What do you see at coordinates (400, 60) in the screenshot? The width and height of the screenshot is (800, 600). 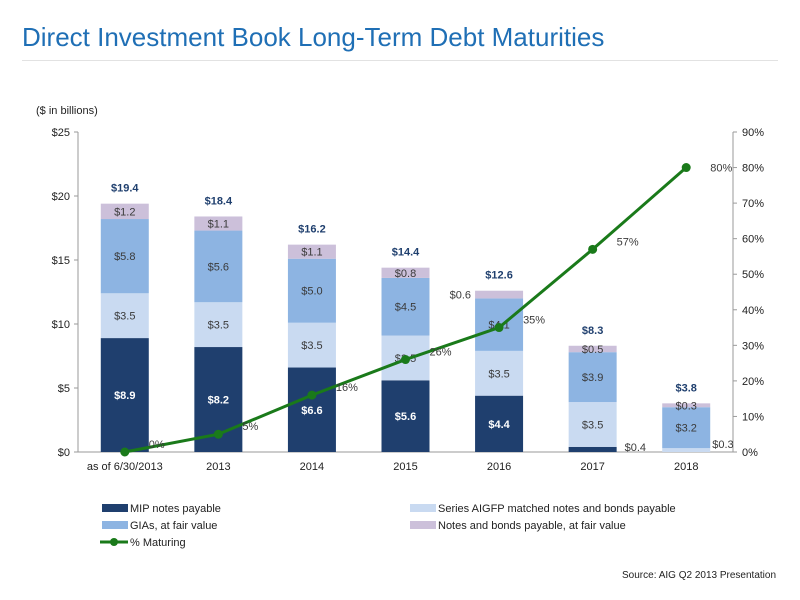 I see `title-divider` at bounding box center [400, 60].